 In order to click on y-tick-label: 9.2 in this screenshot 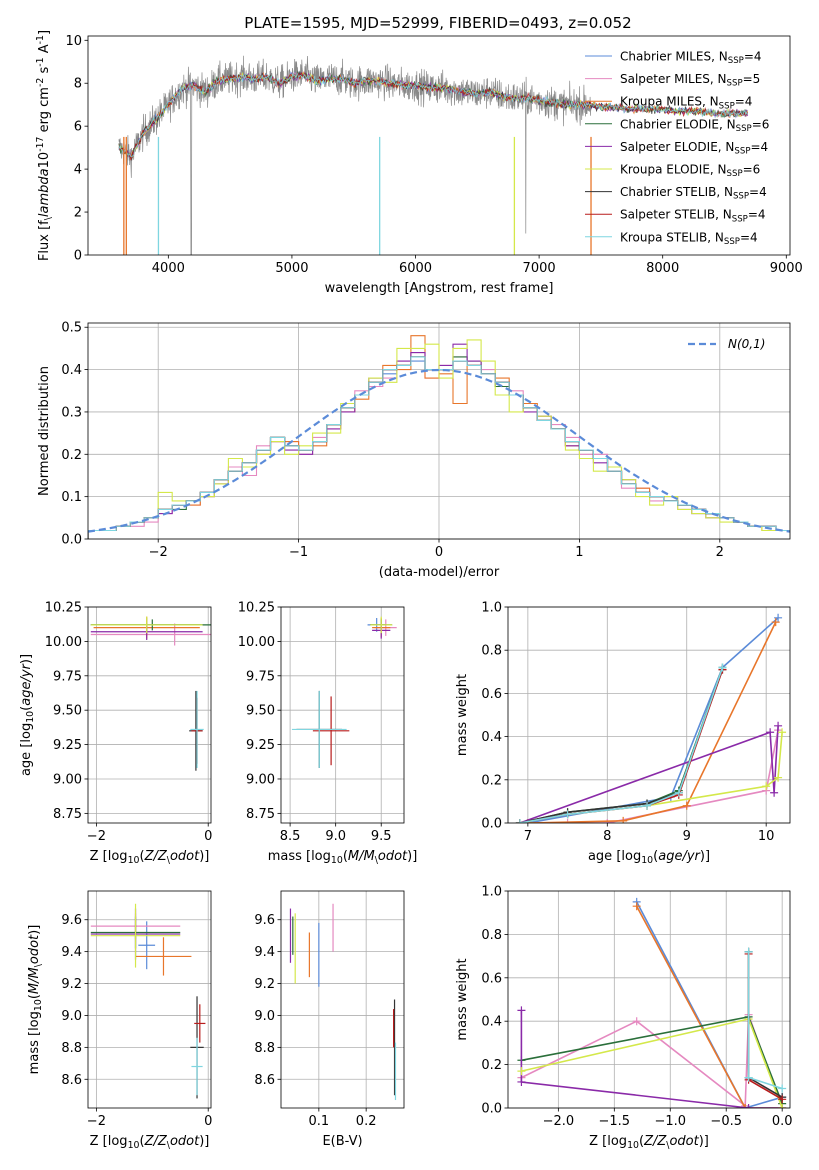, I will do `click(71, 984)`.